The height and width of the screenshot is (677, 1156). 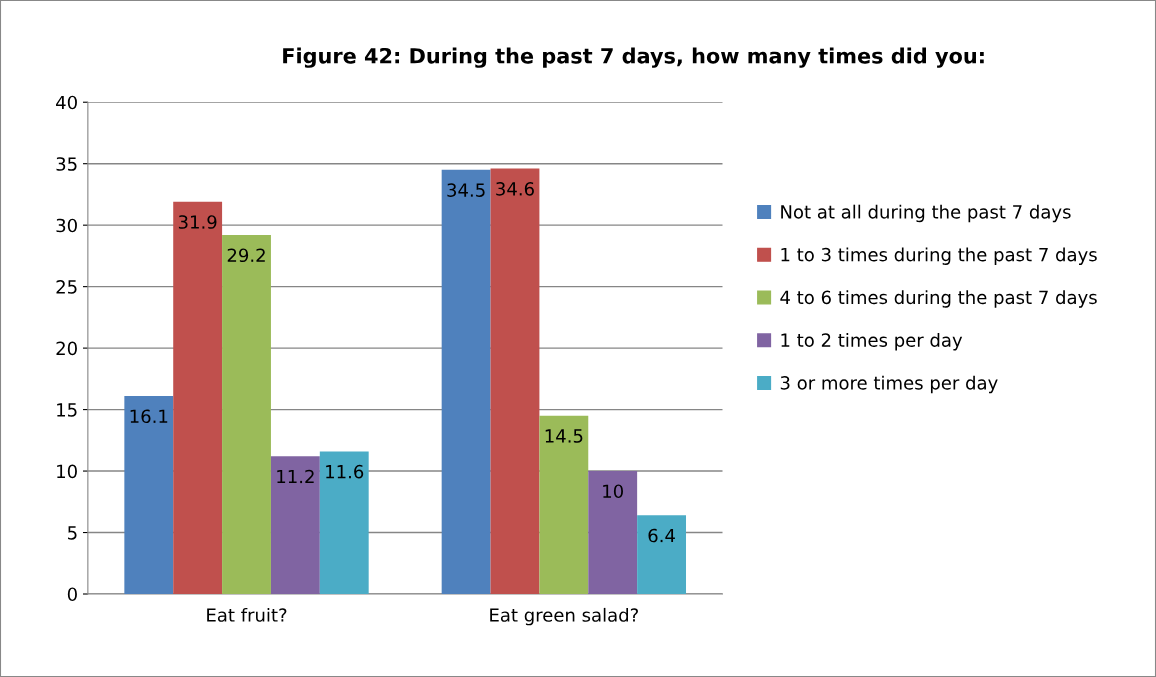 What do you see at coordinates (633, 57) in the screenshot?
I see `chart-title: Figure 42: During the past 7 days, how many times did you:` at bounding box center [633, 57].